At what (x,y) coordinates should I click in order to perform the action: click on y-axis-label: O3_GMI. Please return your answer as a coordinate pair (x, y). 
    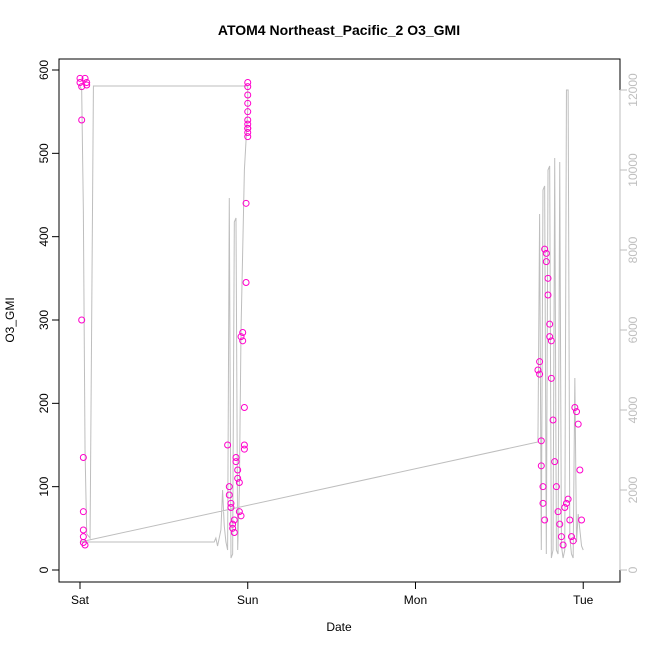
    Looking at the image, I should click on (10, 319).